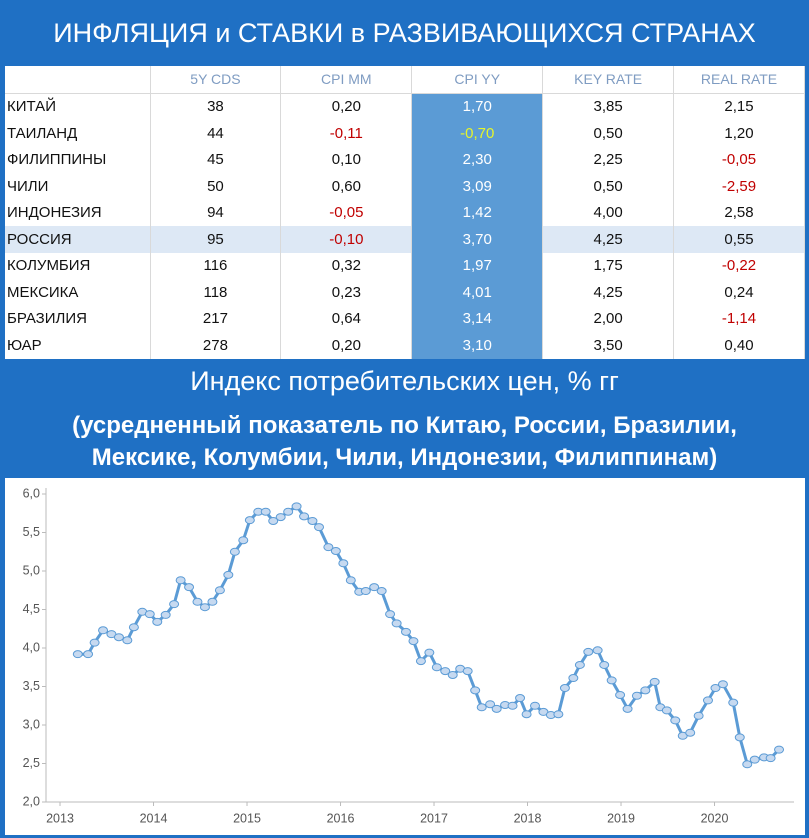 This screenshot has height=838, width=809. Describe the element at coordinates (216, 318) in the screenshot. I see `value-cell: 217` at that location.